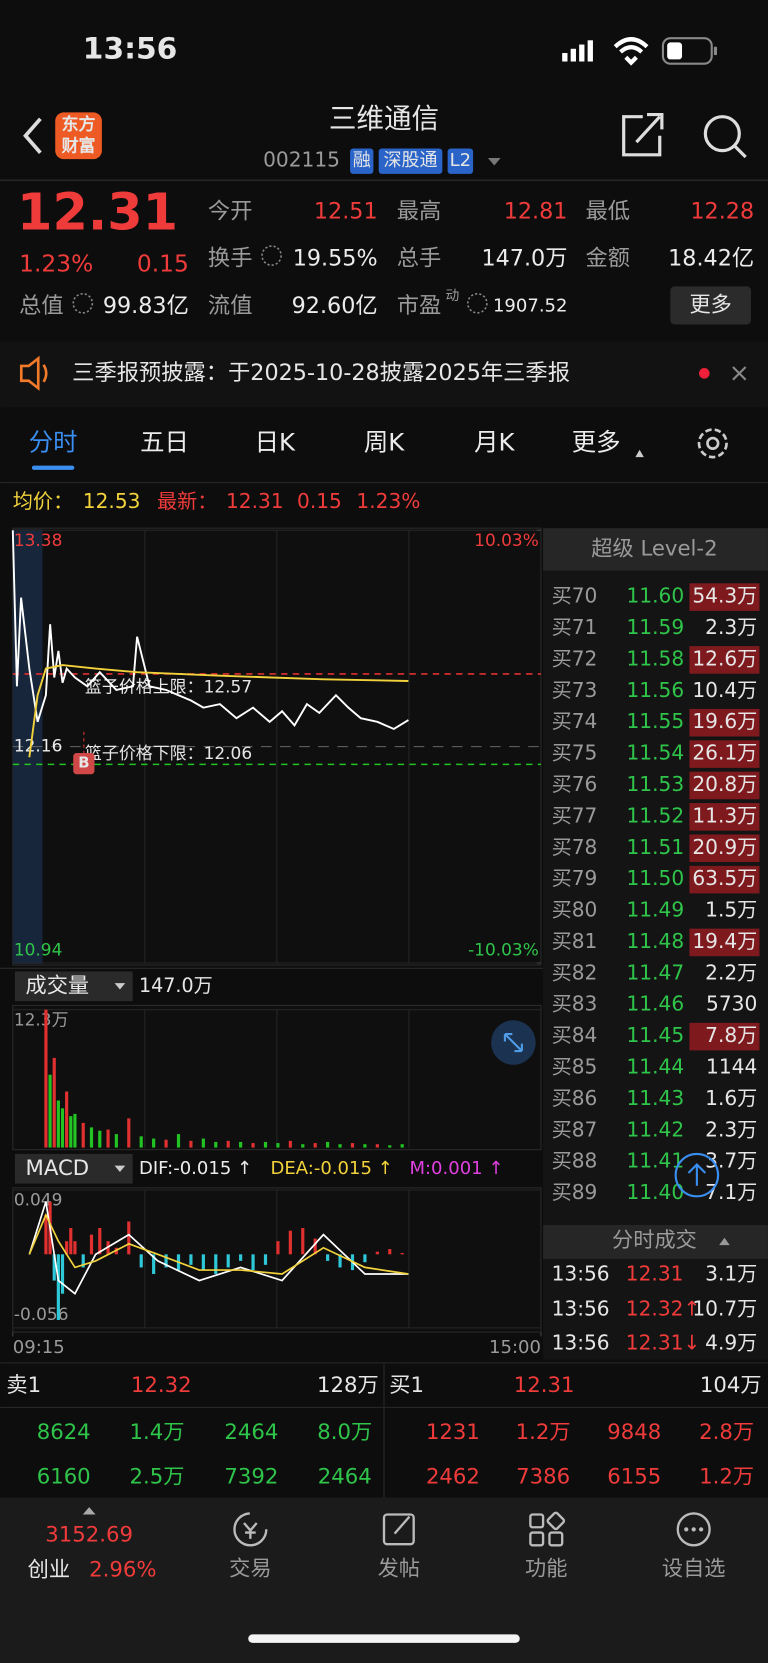  I want to click on share-box, so click(642, 136).